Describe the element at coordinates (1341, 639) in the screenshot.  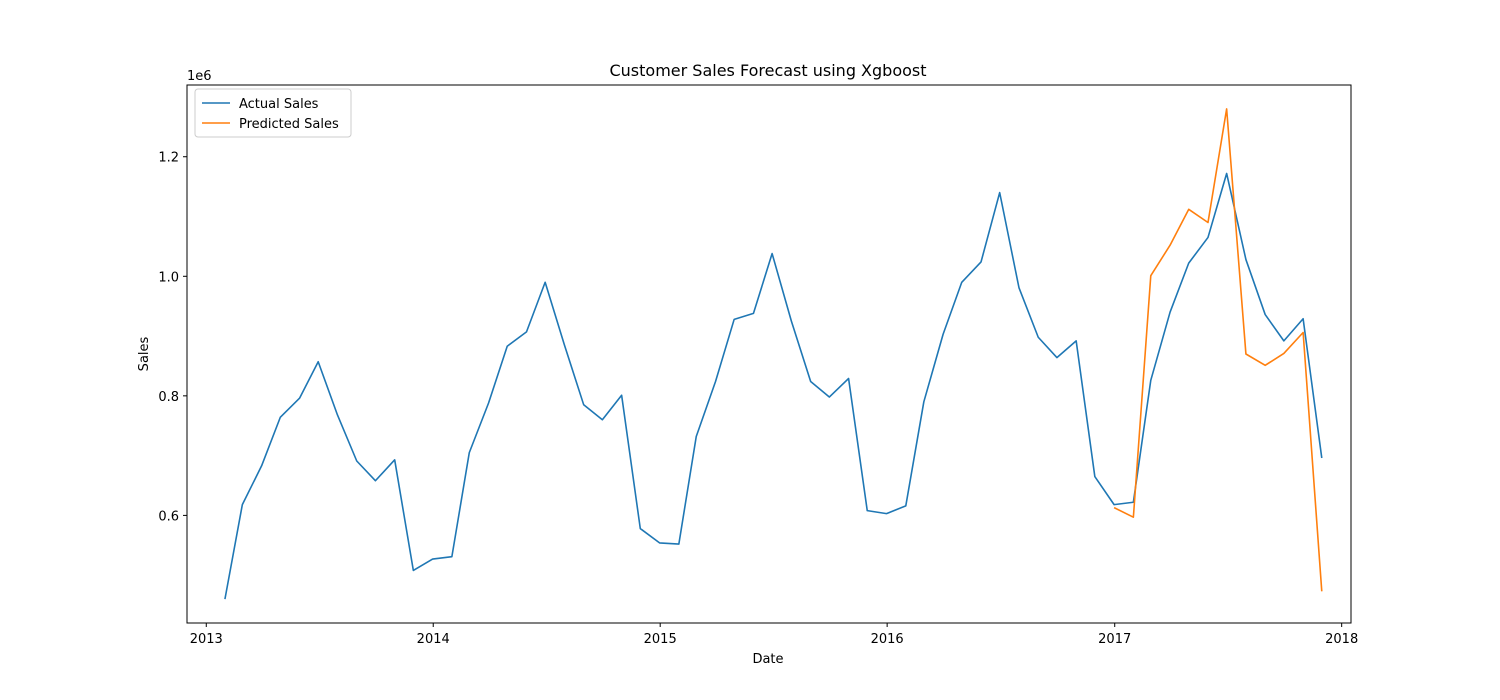
I see `x-tick-label: 2018` at that location.